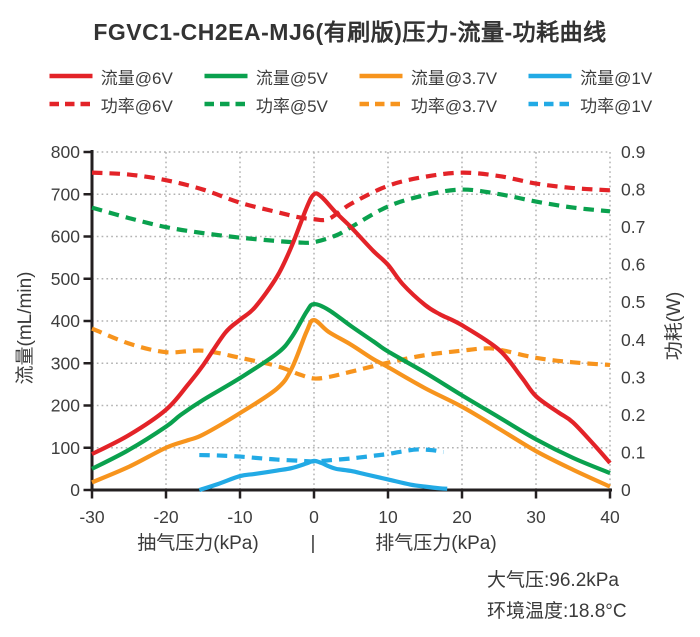  I want to click on legend-item-power-3.7v: 功率@3.7V, so click(427, 104).